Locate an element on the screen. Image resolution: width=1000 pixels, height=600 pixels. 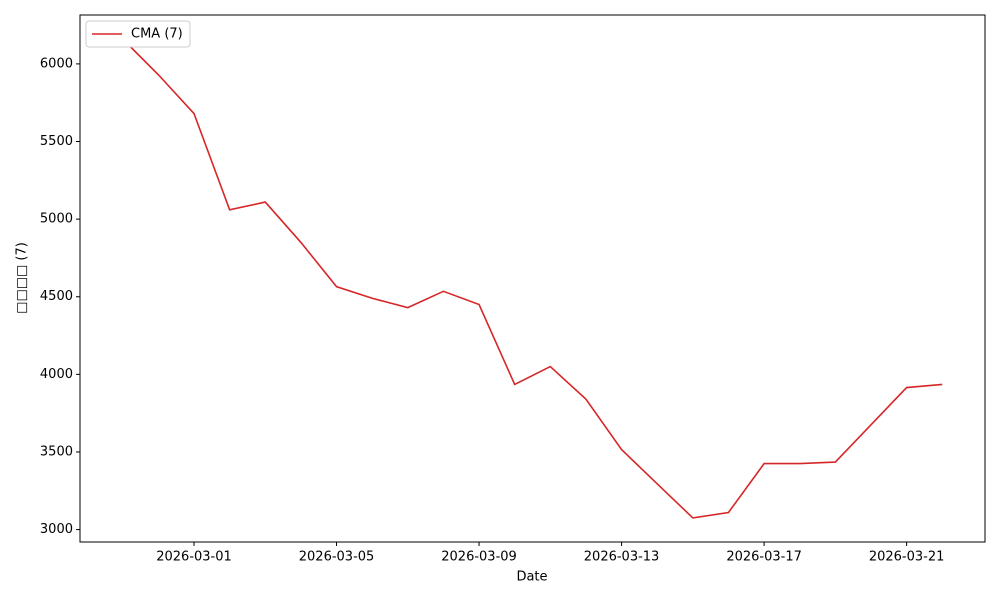
y-tick-label: 4500 is located at coordinates (56, 296).